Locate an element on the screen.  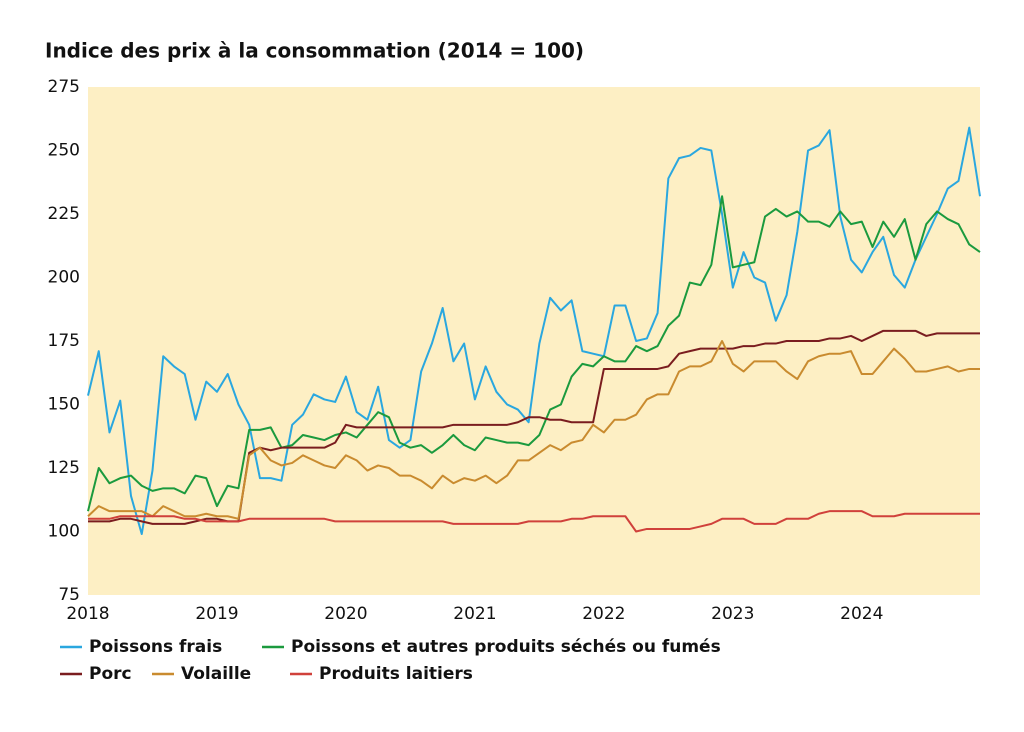
x-tick-label: 2022 is located at coordinates (603, 614).